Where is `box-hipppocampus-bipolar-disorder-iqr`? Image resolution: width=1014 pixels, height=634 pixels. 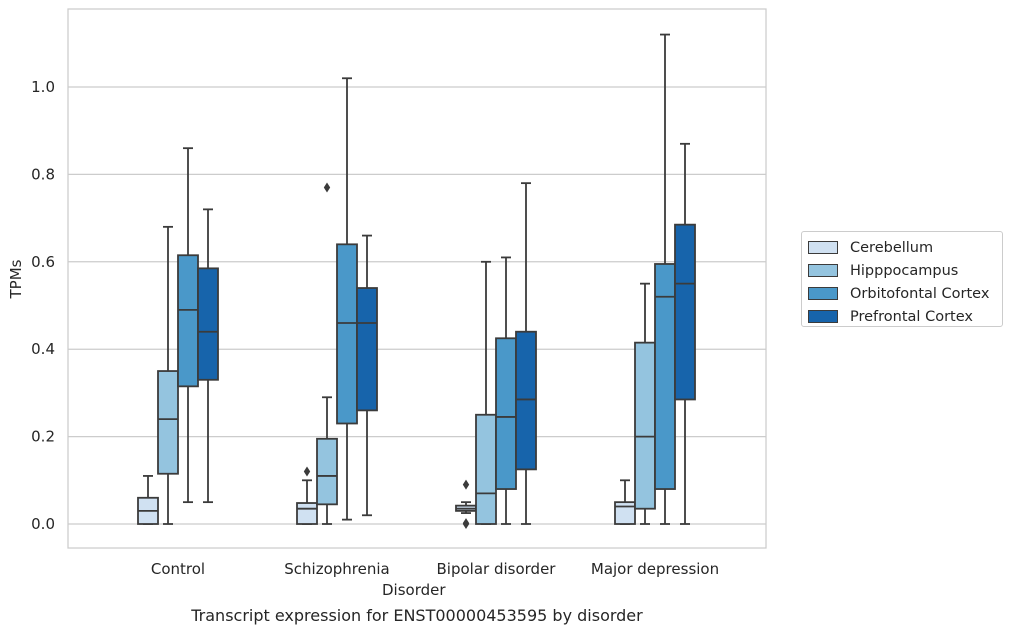
box-hipppocampus-bipolar-disorder-iqr is located at coordinates (486, 469).